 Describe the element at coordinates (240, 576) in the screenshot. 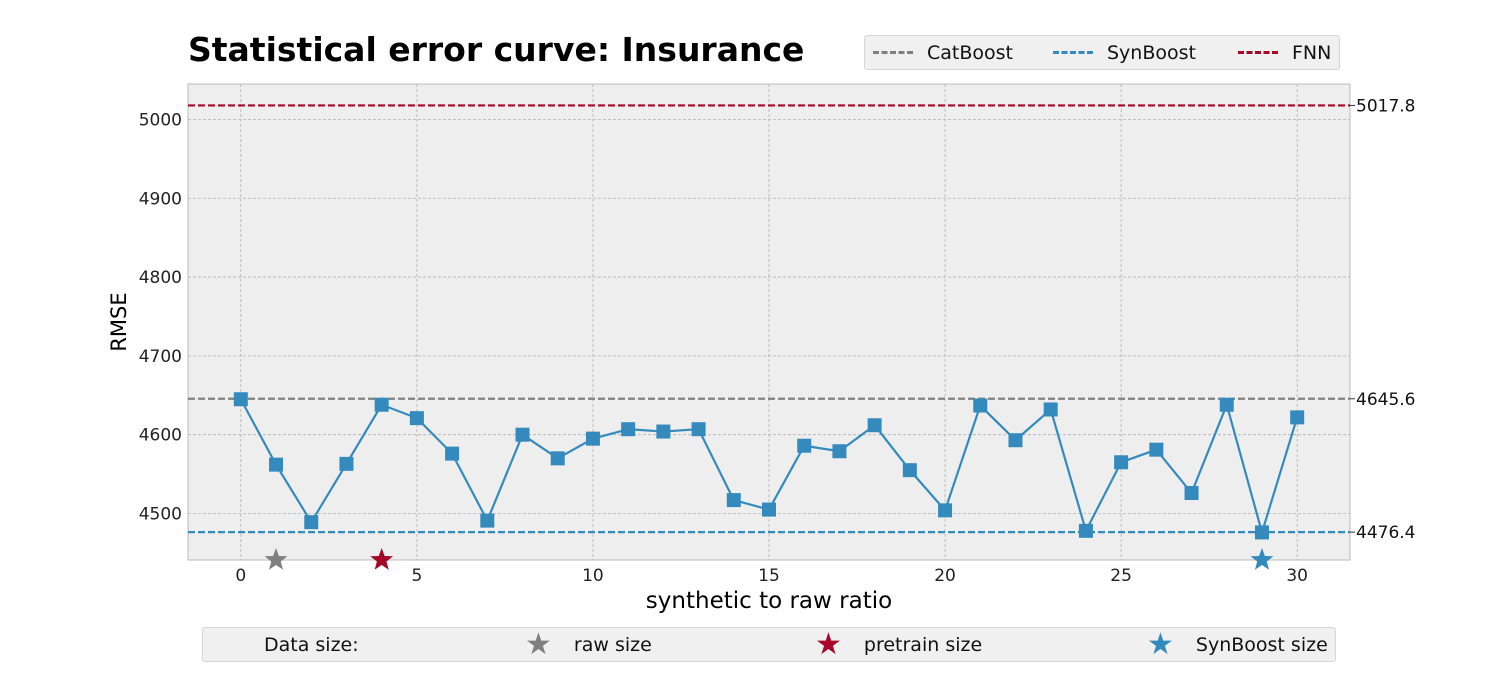

I see `x-tick-label: 0` at that location.